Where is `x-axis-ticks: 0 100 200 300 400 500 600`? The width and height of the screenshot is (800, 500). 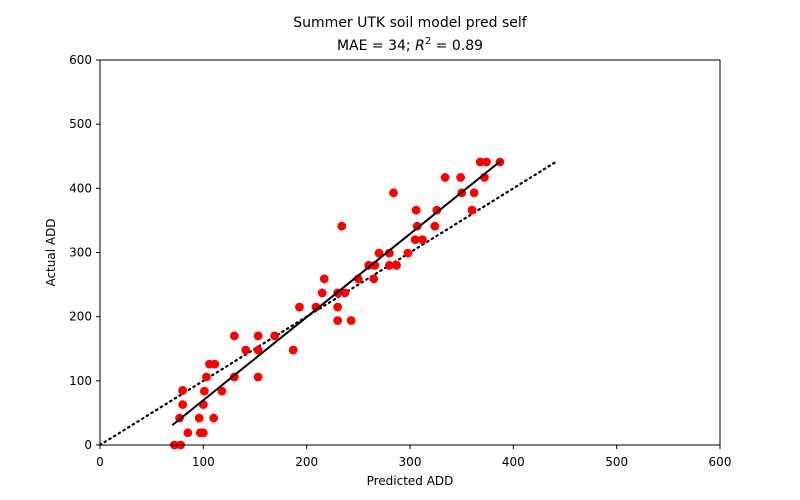 x-axis-ticks: 0 100 200 300 400 500 600 is located at coordinates (413, 457).